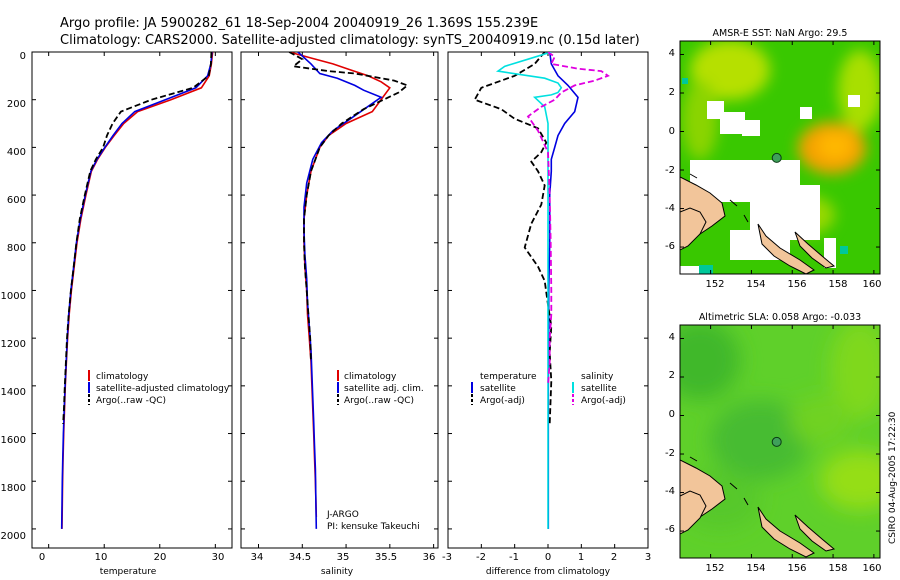 Image resolution: width=900 pixels, height=580 pixels. Describe the element at coordinates (349, 207) in the screenshot. I see `salinity-argo-line` at that location.